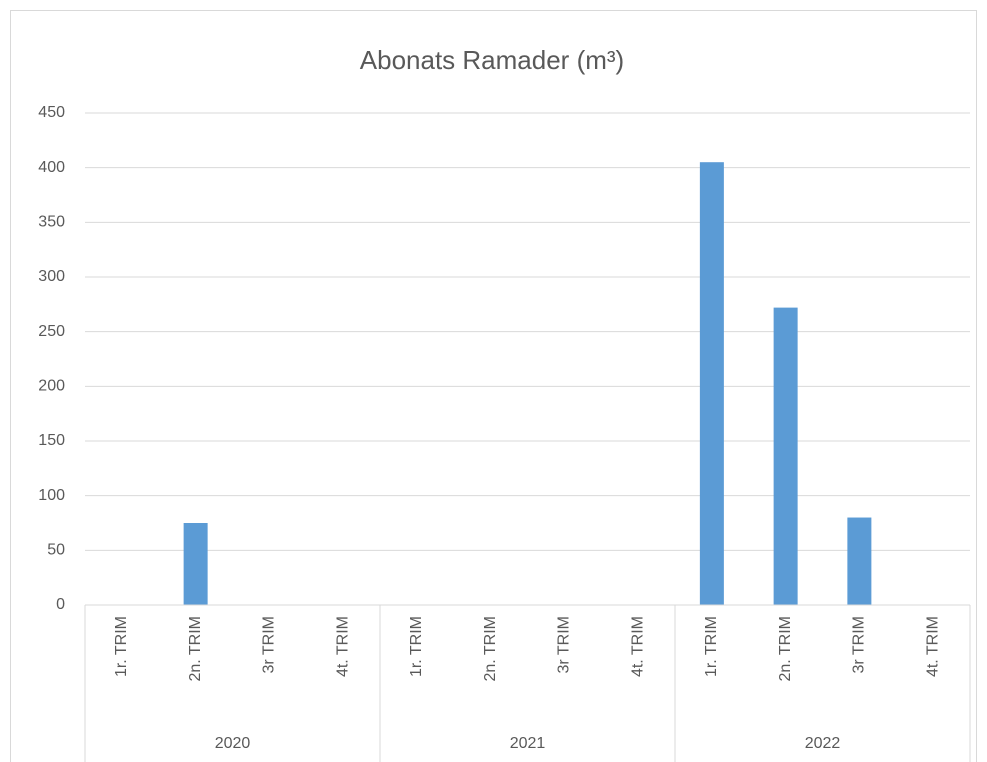 This screenshot has height=762, width=987. I want to click on y-tick-label: 350, so click(51, 222).